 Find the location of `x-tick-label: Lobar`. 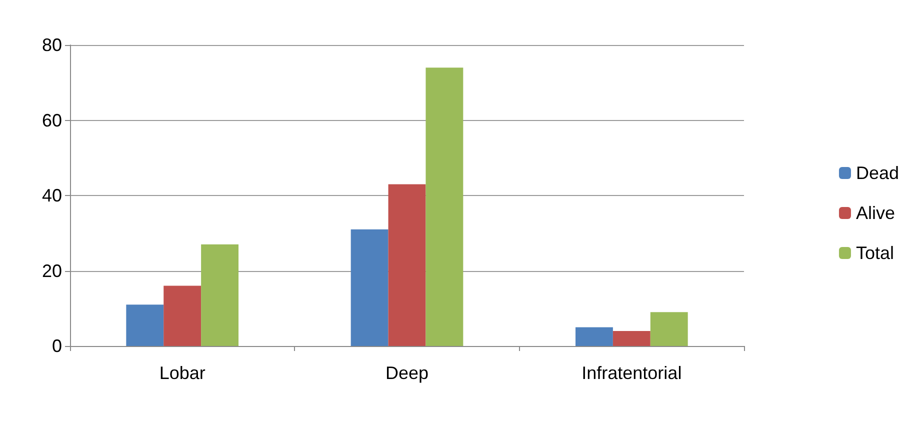

x-tick-label: Lobar is located at coordinates (182, 373).